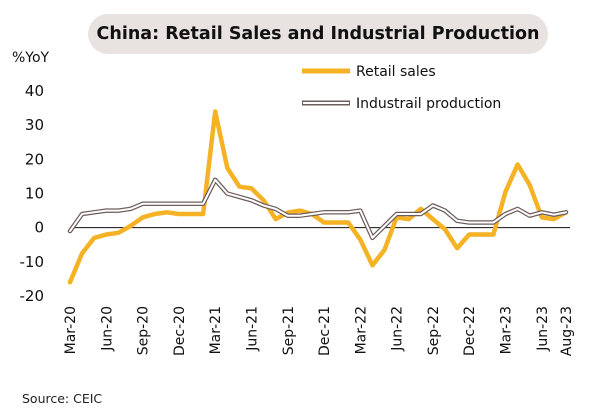  I want to click on y-tick-label: 30, so click(34, 125).